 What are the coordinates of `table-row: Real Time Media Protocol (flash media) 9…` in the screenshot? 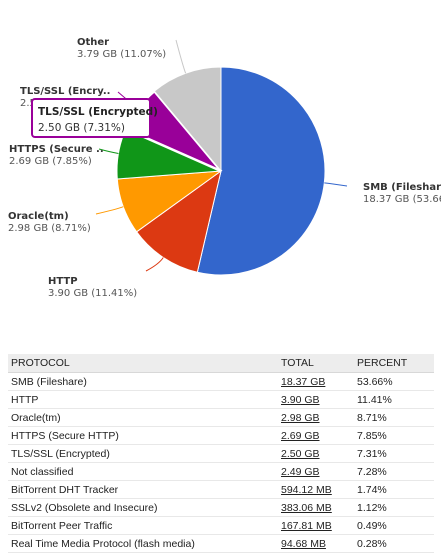 It's located at (221, 543).